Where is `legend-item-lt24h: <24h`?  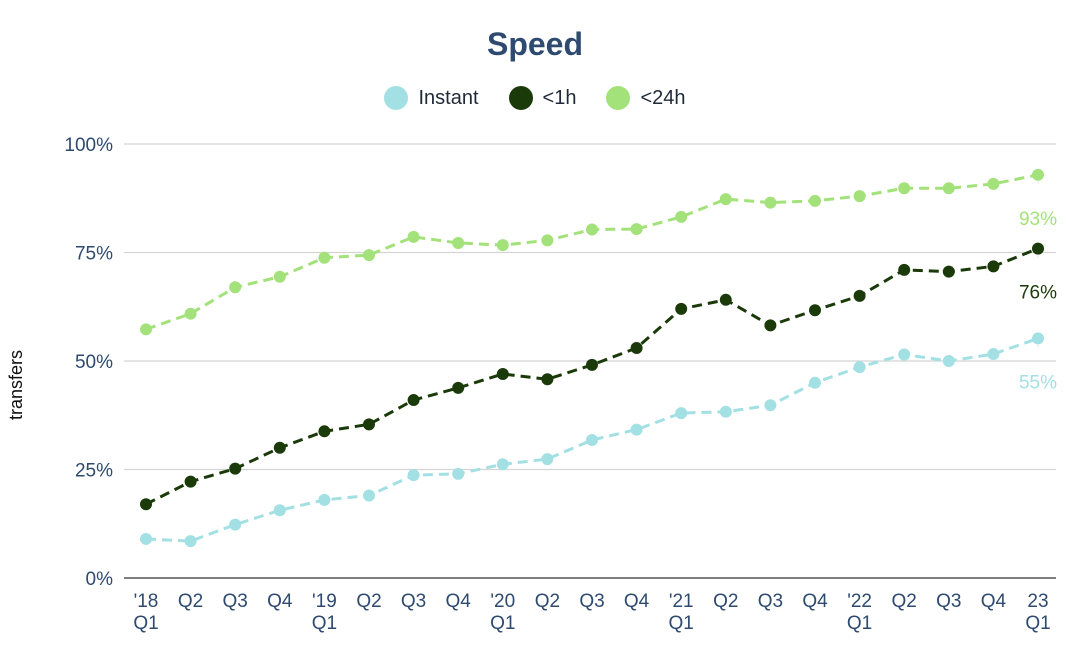 legend-item-lt24h: <24h is located at coordinates (646, 98).